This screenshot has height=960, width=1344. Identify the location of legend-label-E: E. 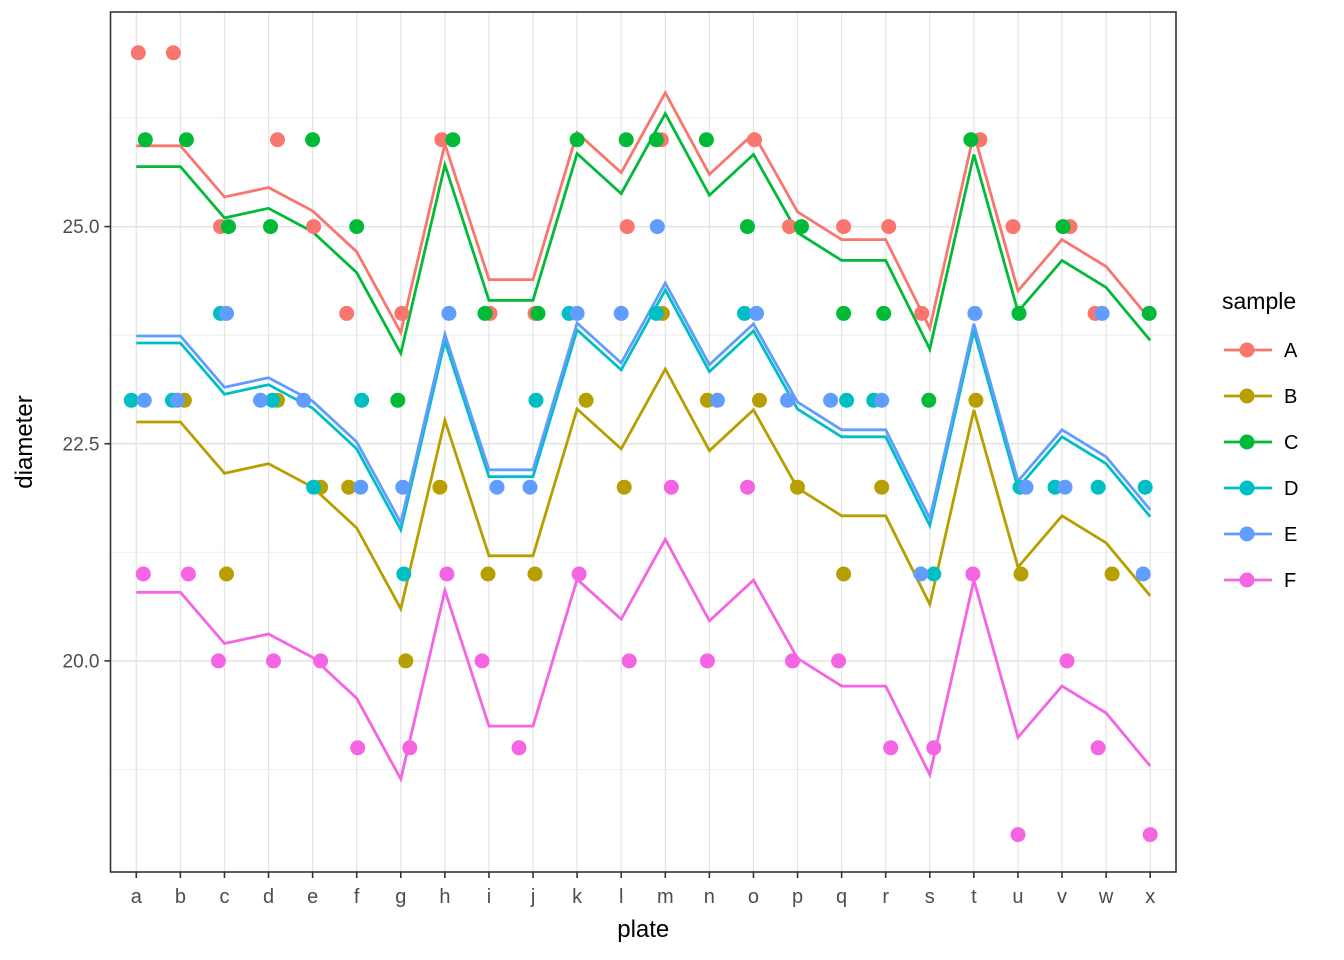
(1290, 535).